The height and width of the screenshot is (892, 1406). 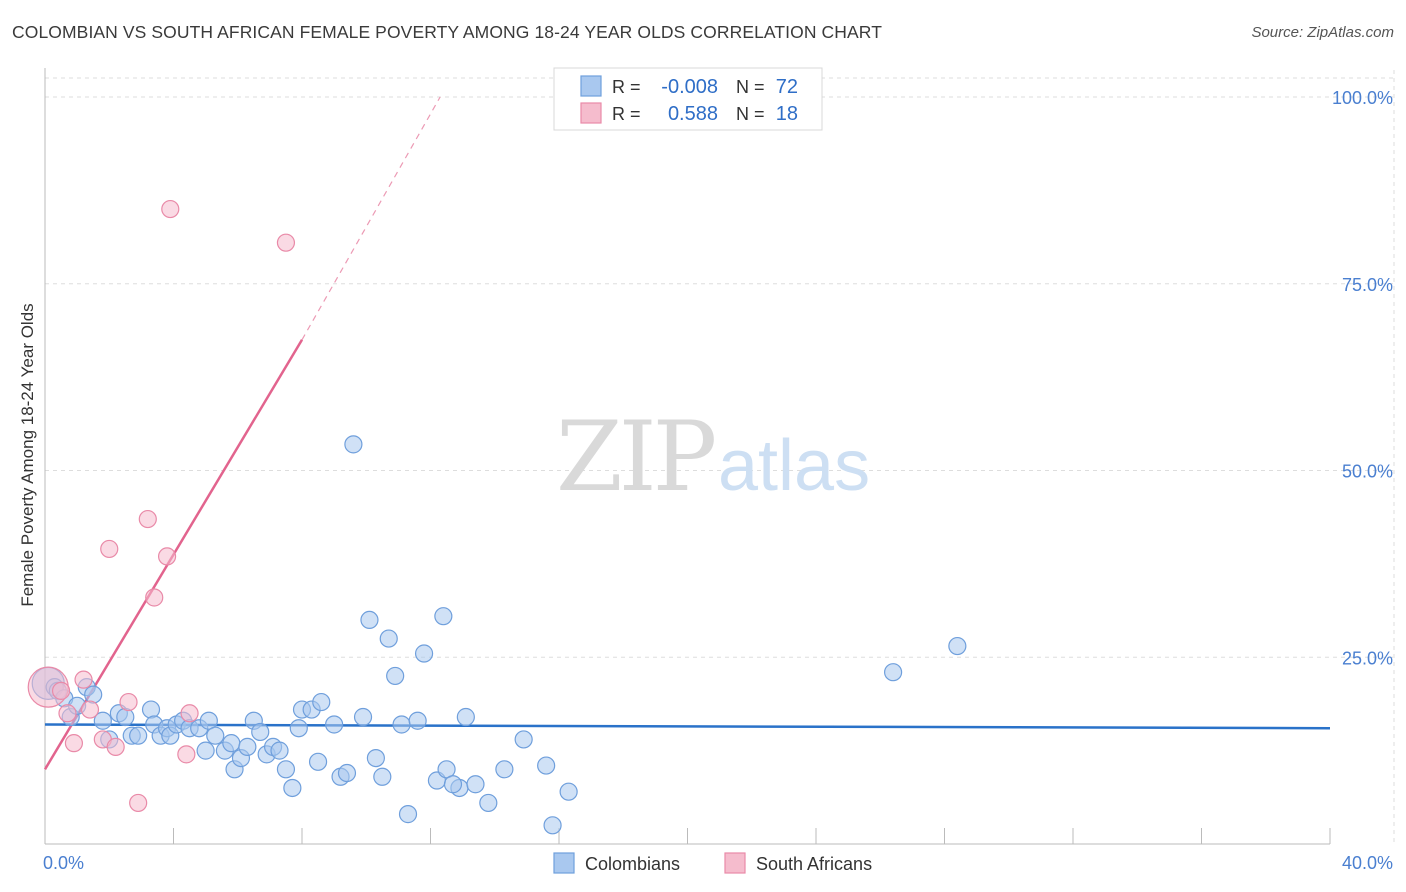 What do you see at coordinates (626, 87) in the screenshot?
I see `legend-r-label-blue: R =` at bounding box center [626, 87].